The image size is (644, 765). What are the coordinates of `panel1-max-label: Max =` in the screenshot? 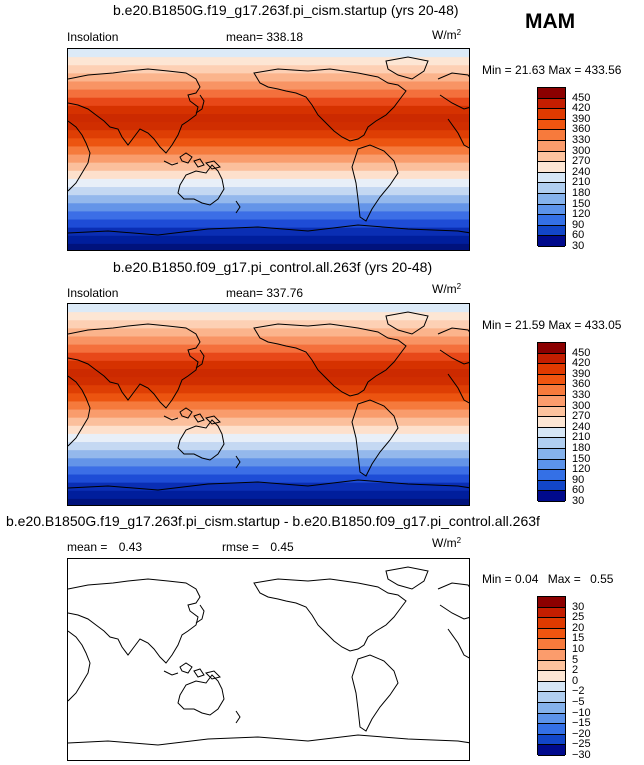 It's located at (565, 70).